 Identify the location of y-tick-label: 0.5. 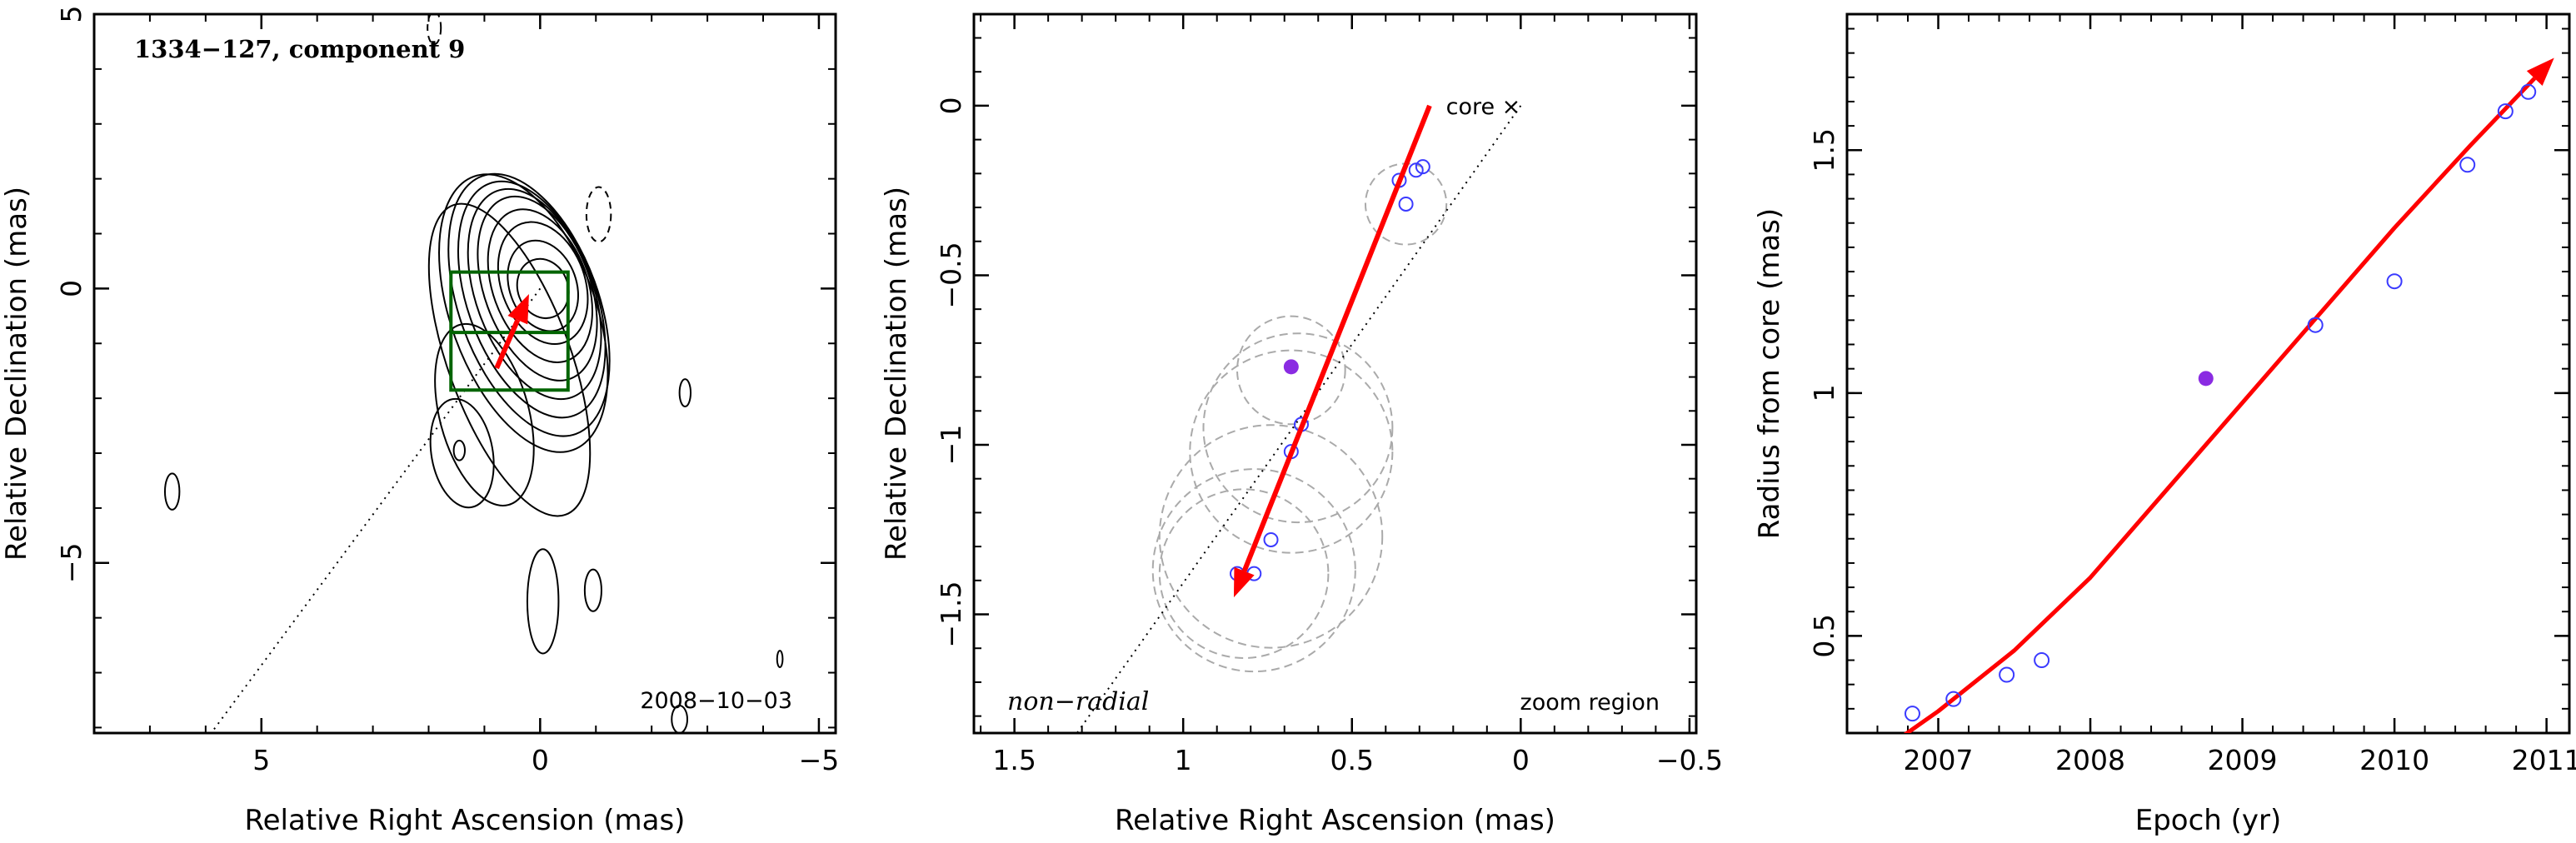
(1824, 635).